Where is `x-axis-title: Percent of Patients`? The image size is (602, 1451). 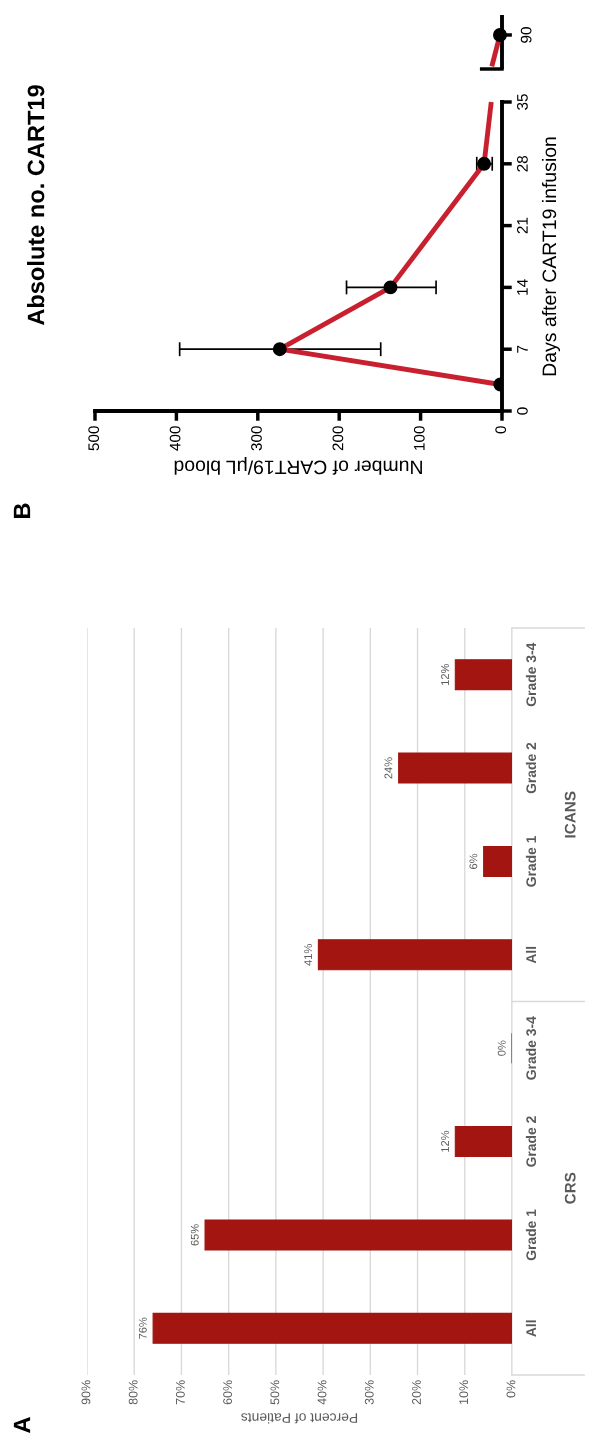 x-axis-title: Percent of Patients is located at coordinates (299, 1418).